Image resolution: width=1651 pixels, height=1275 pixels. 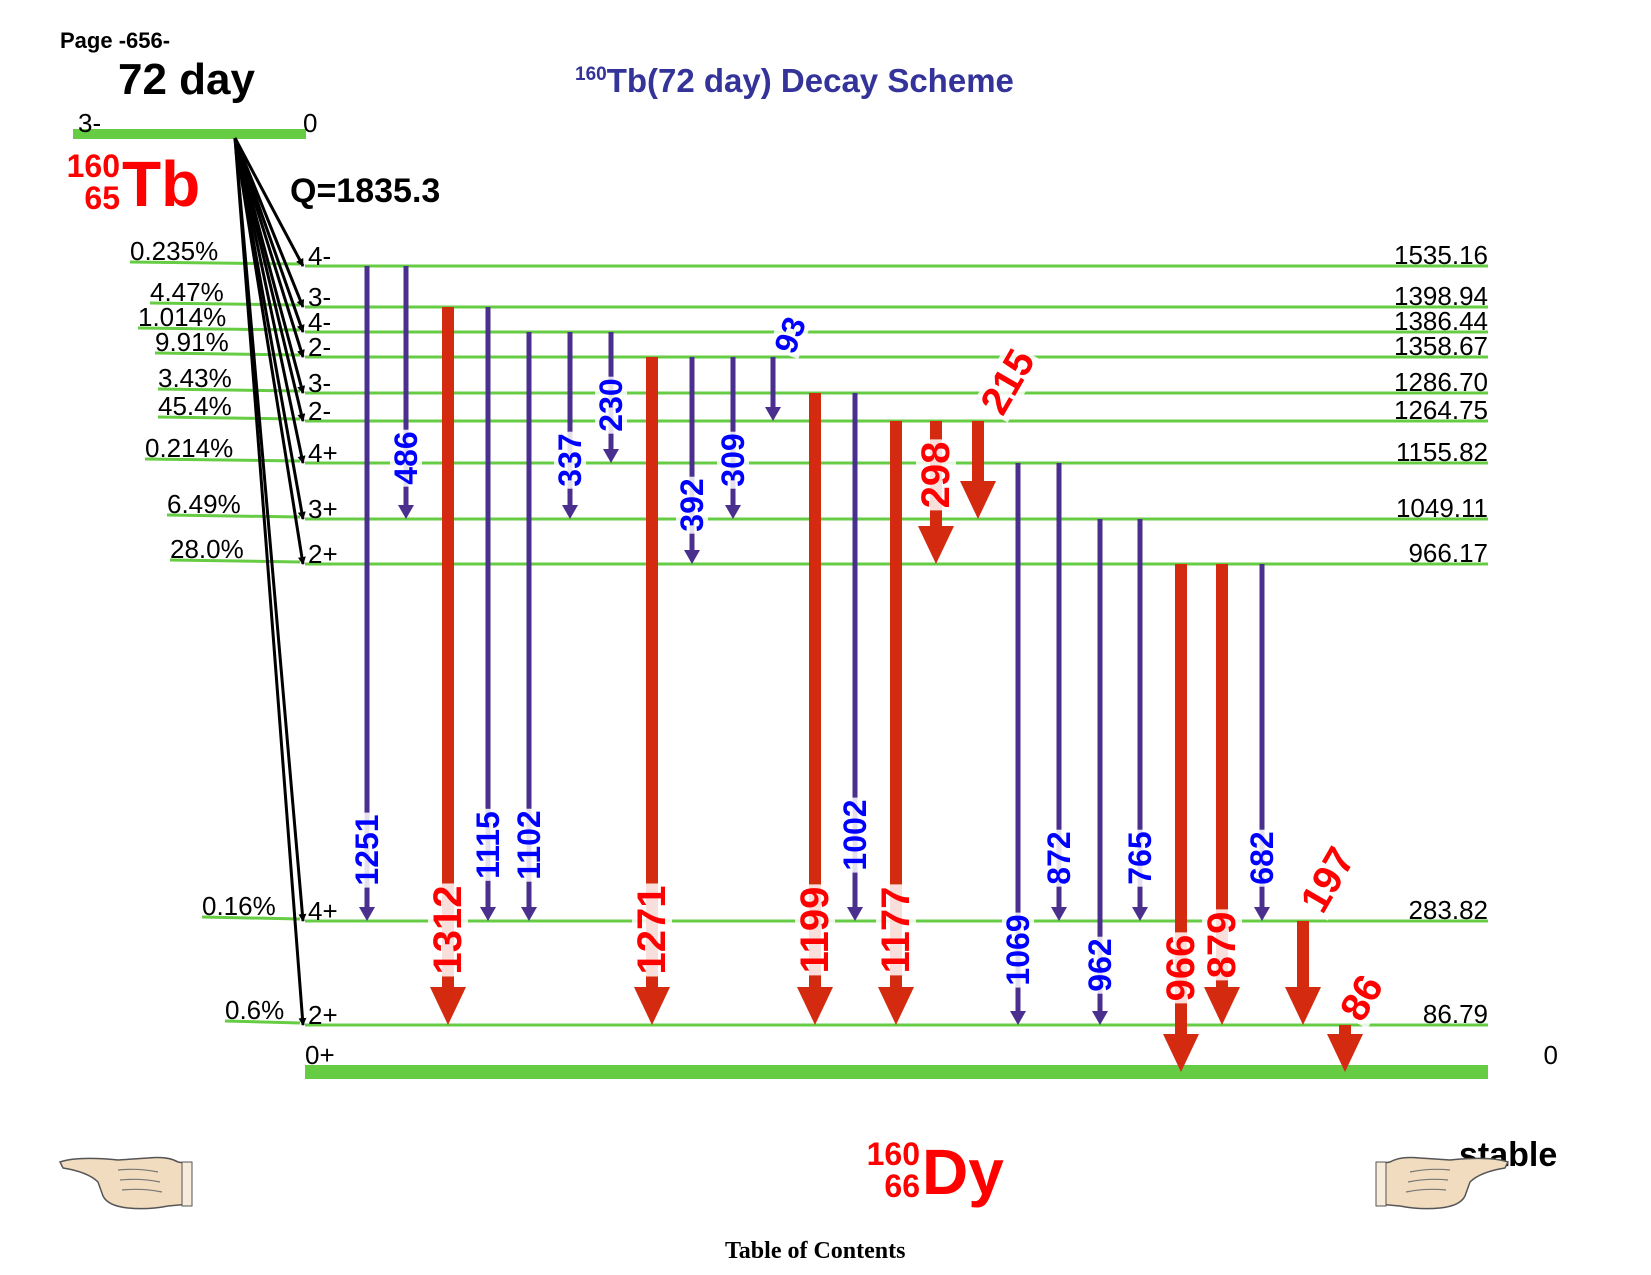 I want to click on gamma-energy-label: 392, so click(x=692, y=505).